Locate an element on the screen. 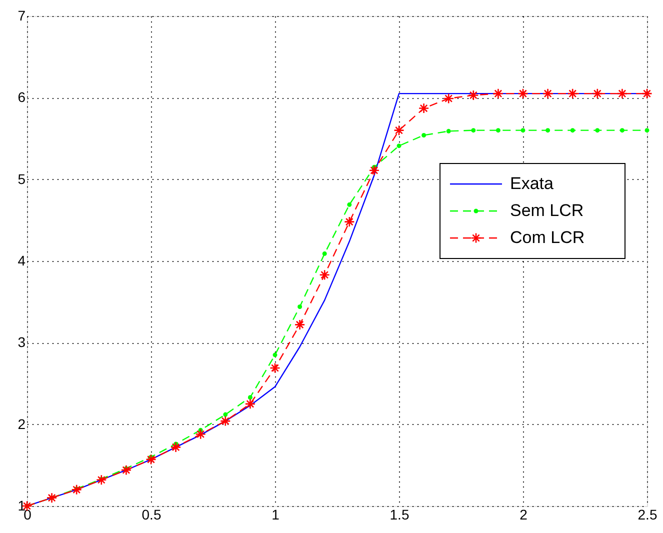 Image resolution: width=663 pixels, height=533 pixels. y-tick-label: 7 is located at coordinates (22, 16).